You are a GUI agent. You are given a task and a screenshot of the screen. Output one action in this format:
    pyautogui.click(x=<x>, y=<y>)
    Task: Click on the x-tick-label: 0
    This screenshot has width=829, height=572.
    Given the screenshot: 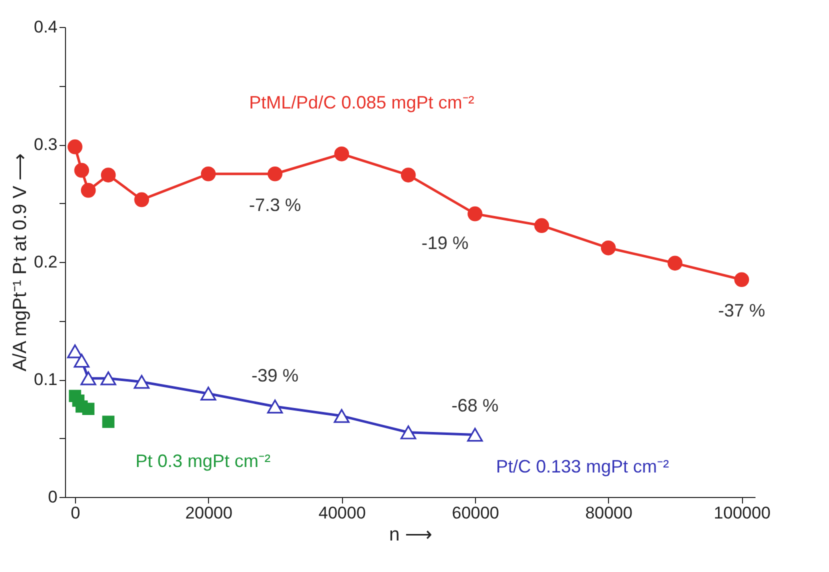 What is the action you would take?
    pyautogui.click(x=75, y=513)
    